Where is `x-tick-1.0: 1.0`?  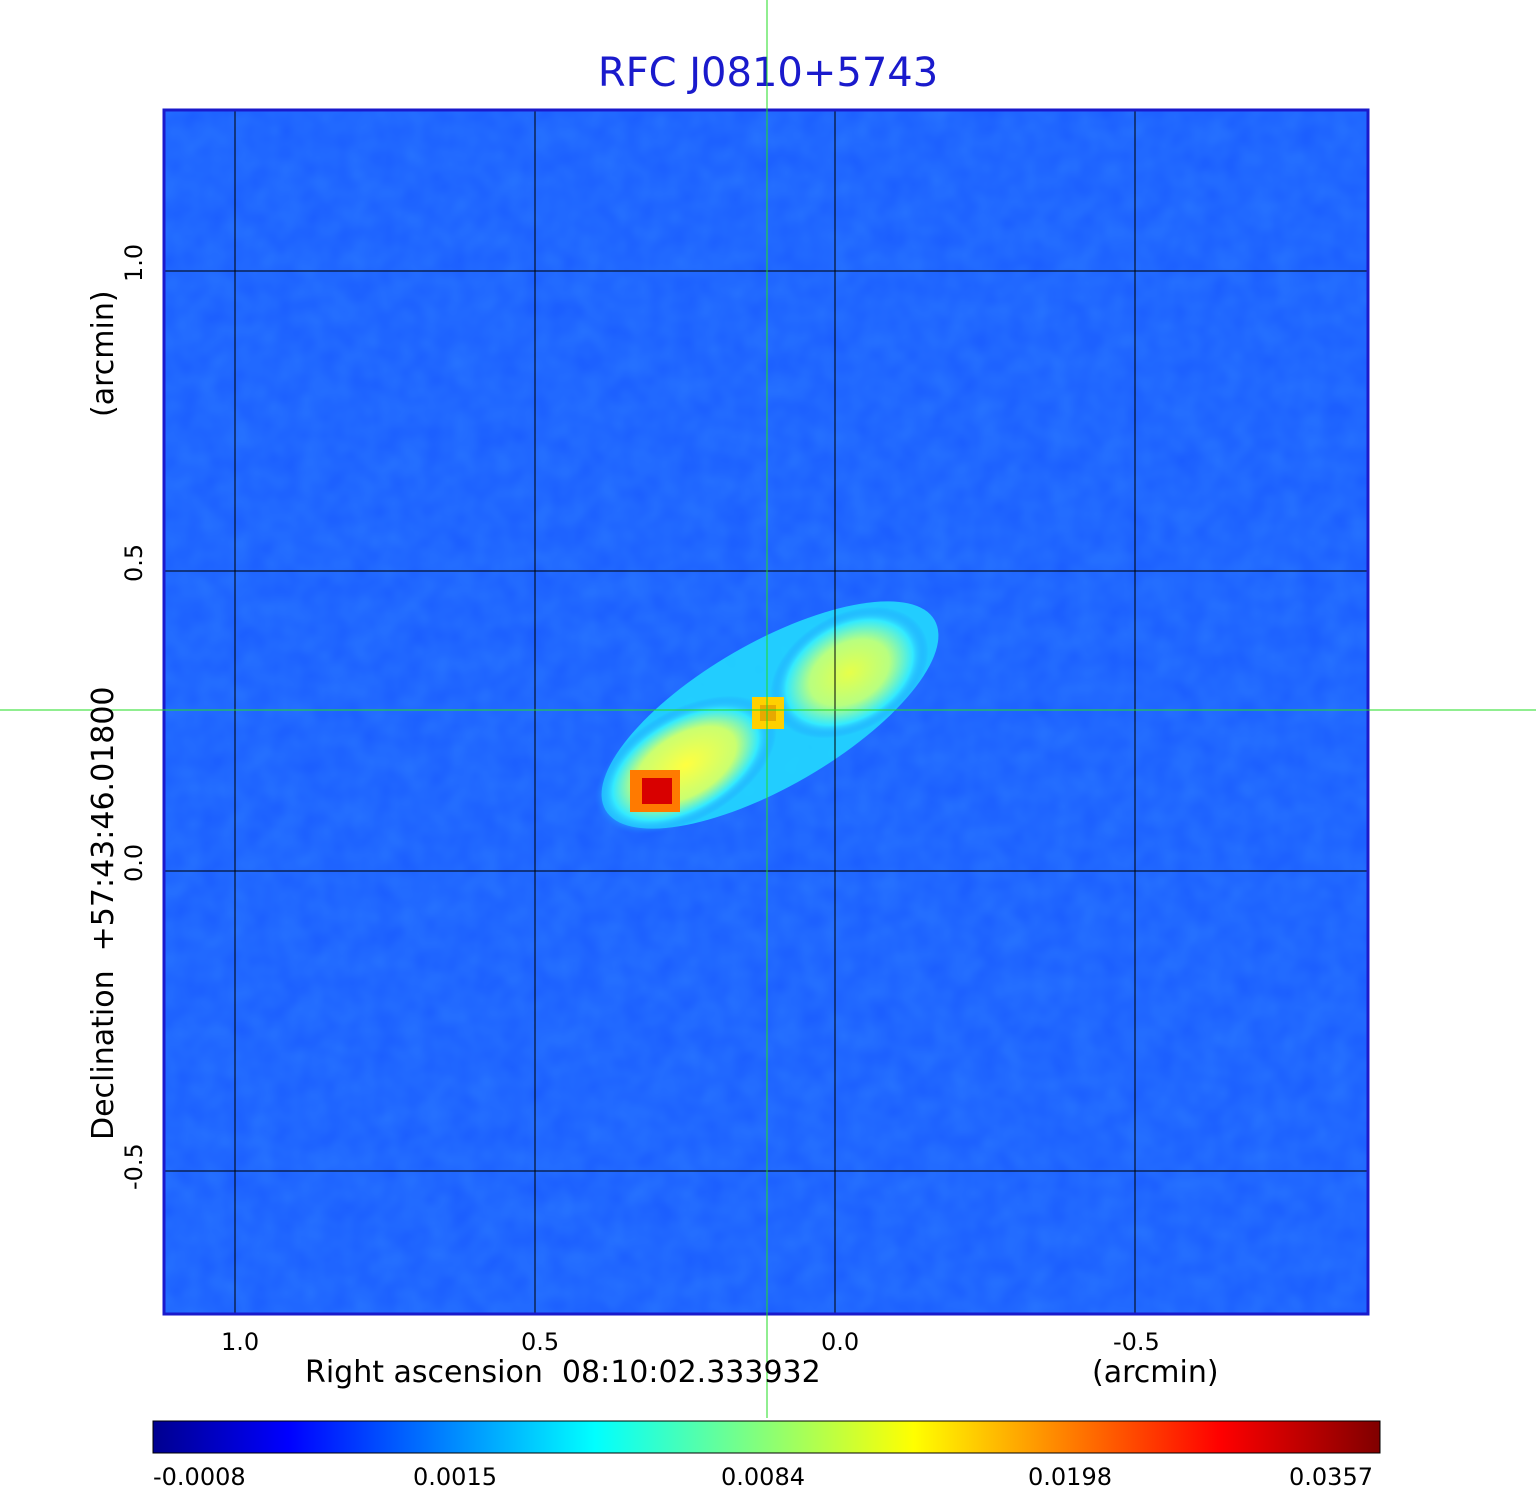 x-tick-1.0: 1.0 is located at coordinates (240, 1342).